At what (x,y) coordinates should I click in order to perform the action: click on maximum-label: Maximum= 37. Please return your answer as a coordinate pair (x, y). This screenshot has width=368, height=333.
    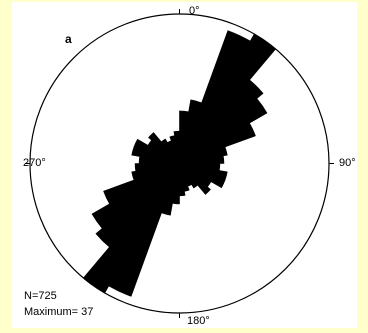
    Looking at the image, I should click on (59, 312).